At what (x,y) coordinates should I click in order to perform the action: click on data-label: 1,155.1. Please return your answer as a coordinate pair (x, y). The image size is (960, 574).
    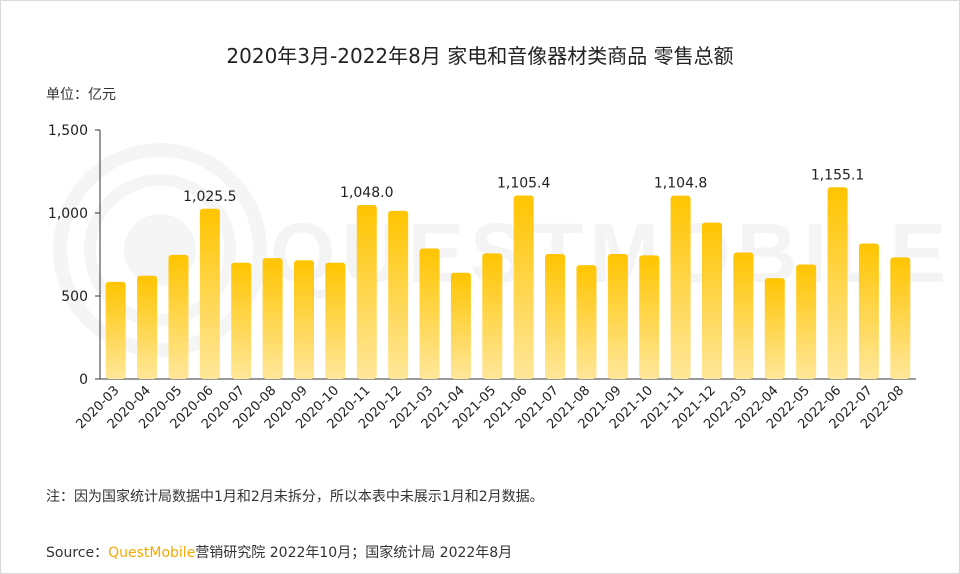
    Looking at the image, I should click on (837, 175).